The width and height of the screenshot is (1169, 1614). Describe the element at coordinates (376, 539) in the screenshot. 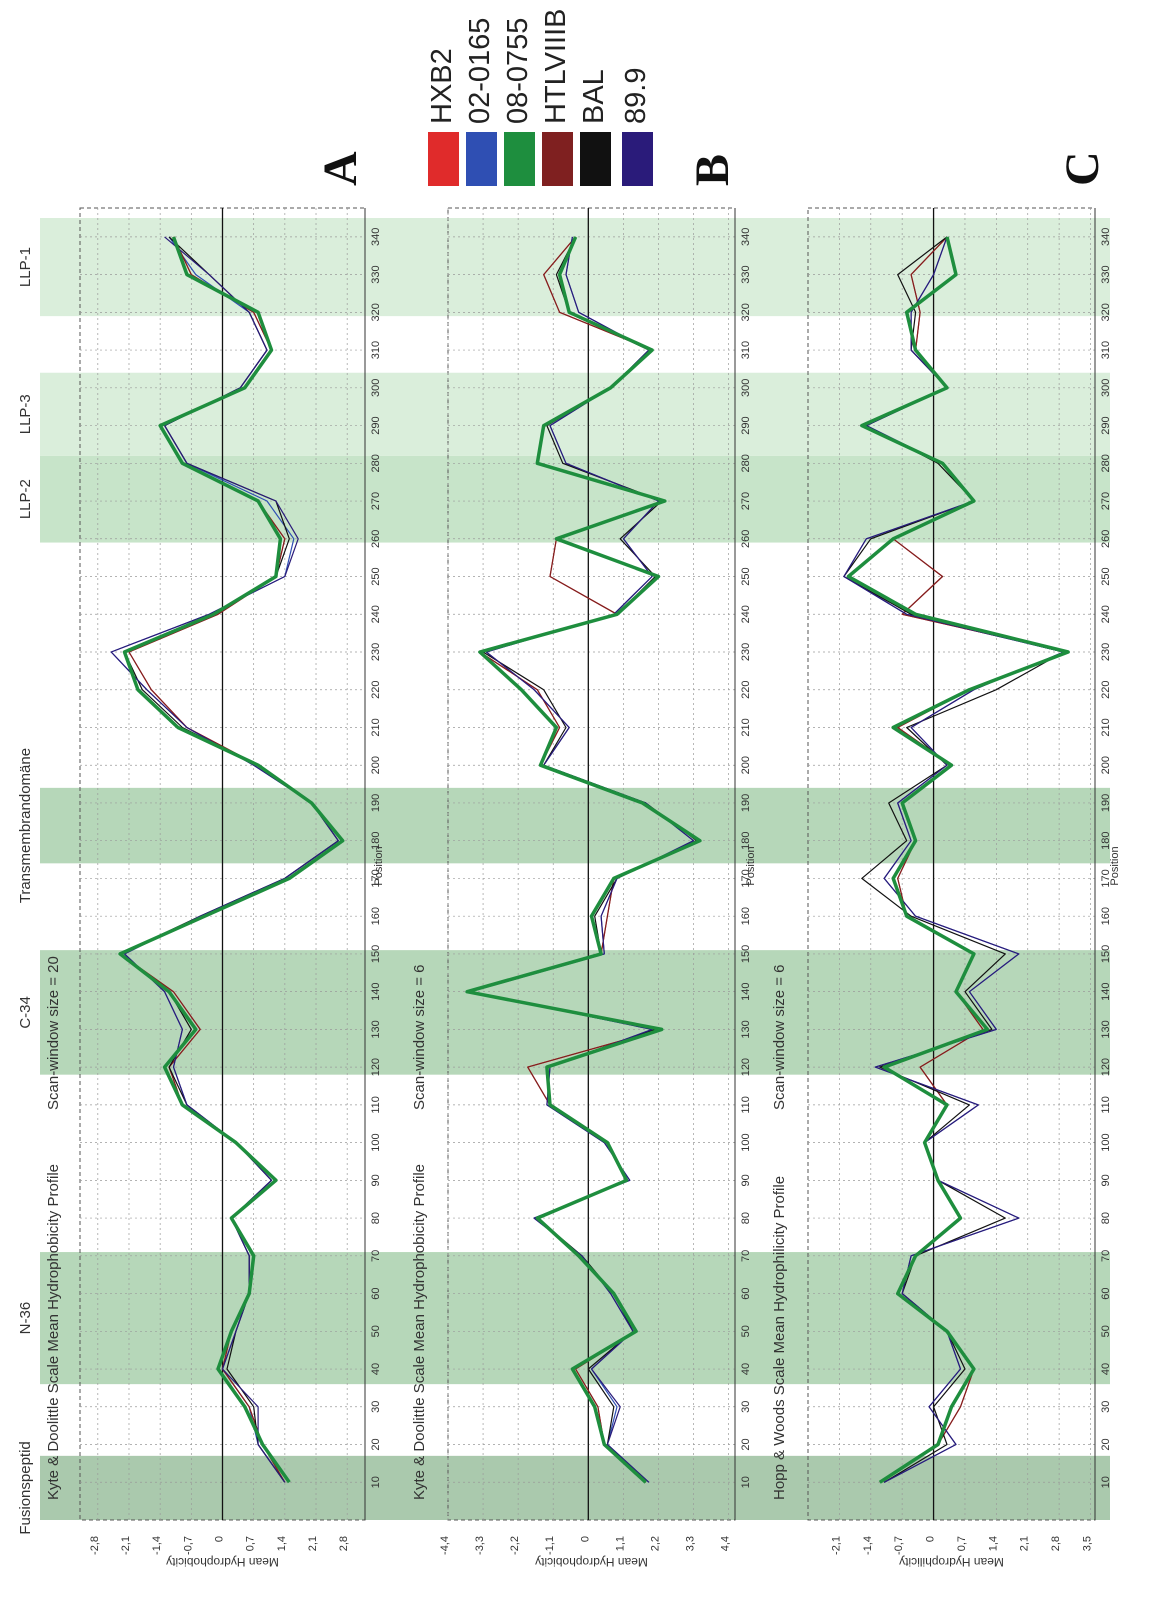

I see `x-tick-label: 260` at that location.